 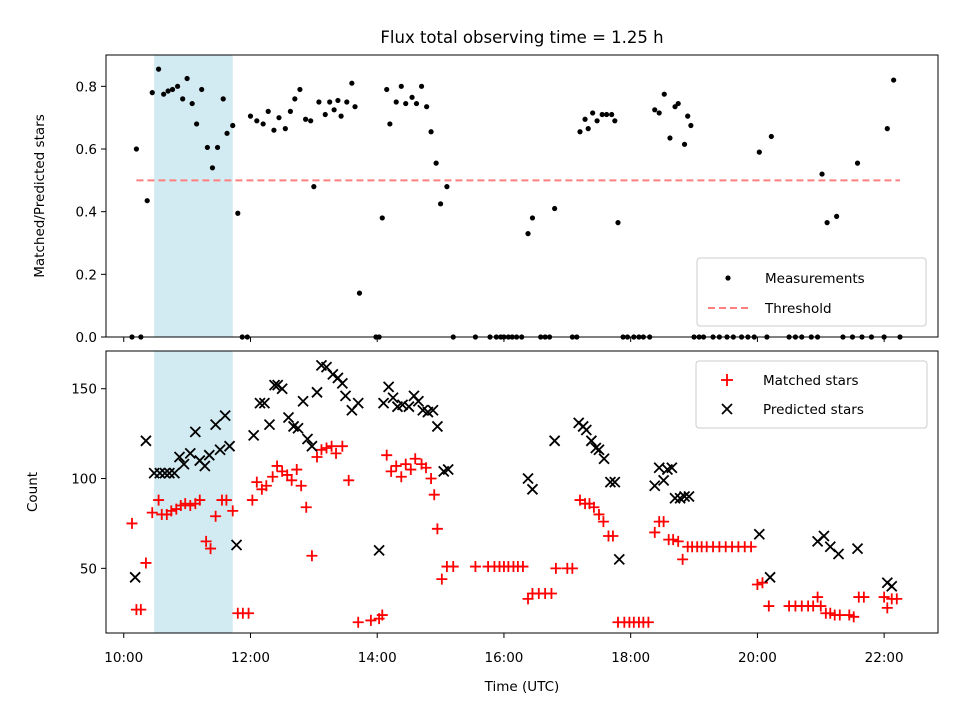 I want to click on bottom-legend-box, so click(x=811, y=394).